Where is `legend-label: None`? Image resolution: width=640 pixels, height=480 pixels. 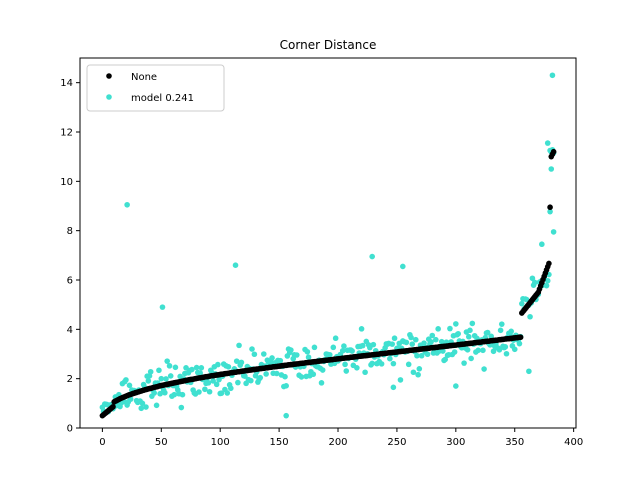 legend-label: None is located at coordinates (144, 77).